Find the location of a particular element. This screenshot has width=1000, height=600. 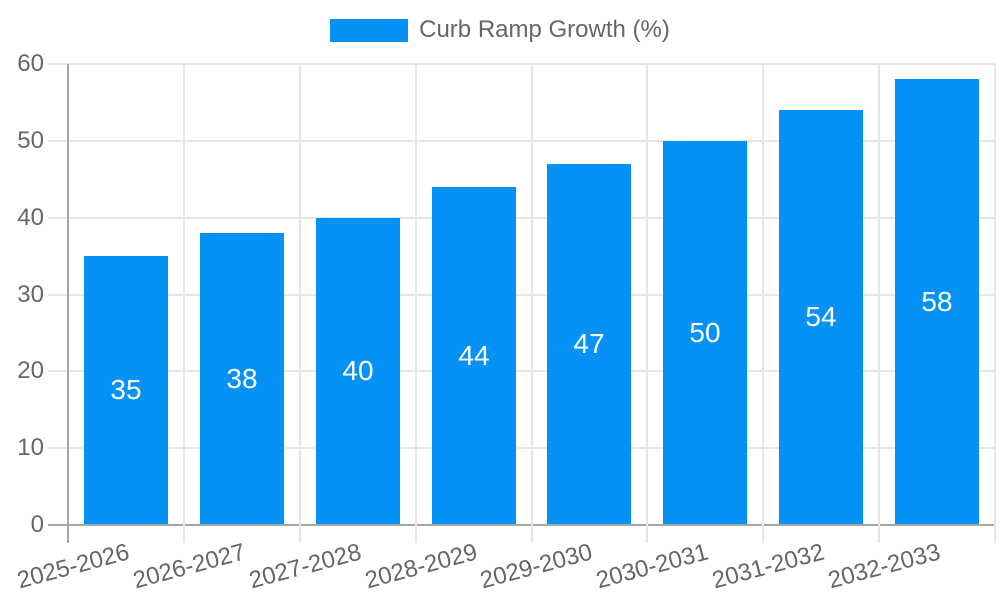

bar-value-label: 50 is located at coordinates (705, 332).